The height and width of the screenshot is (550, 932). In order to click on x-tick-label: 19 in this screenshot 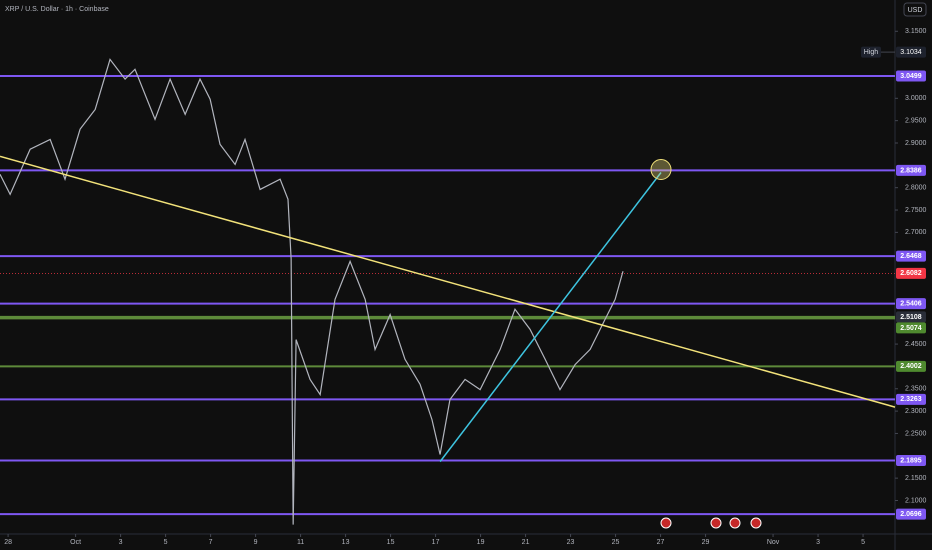, I will do `click(481, 542)`.